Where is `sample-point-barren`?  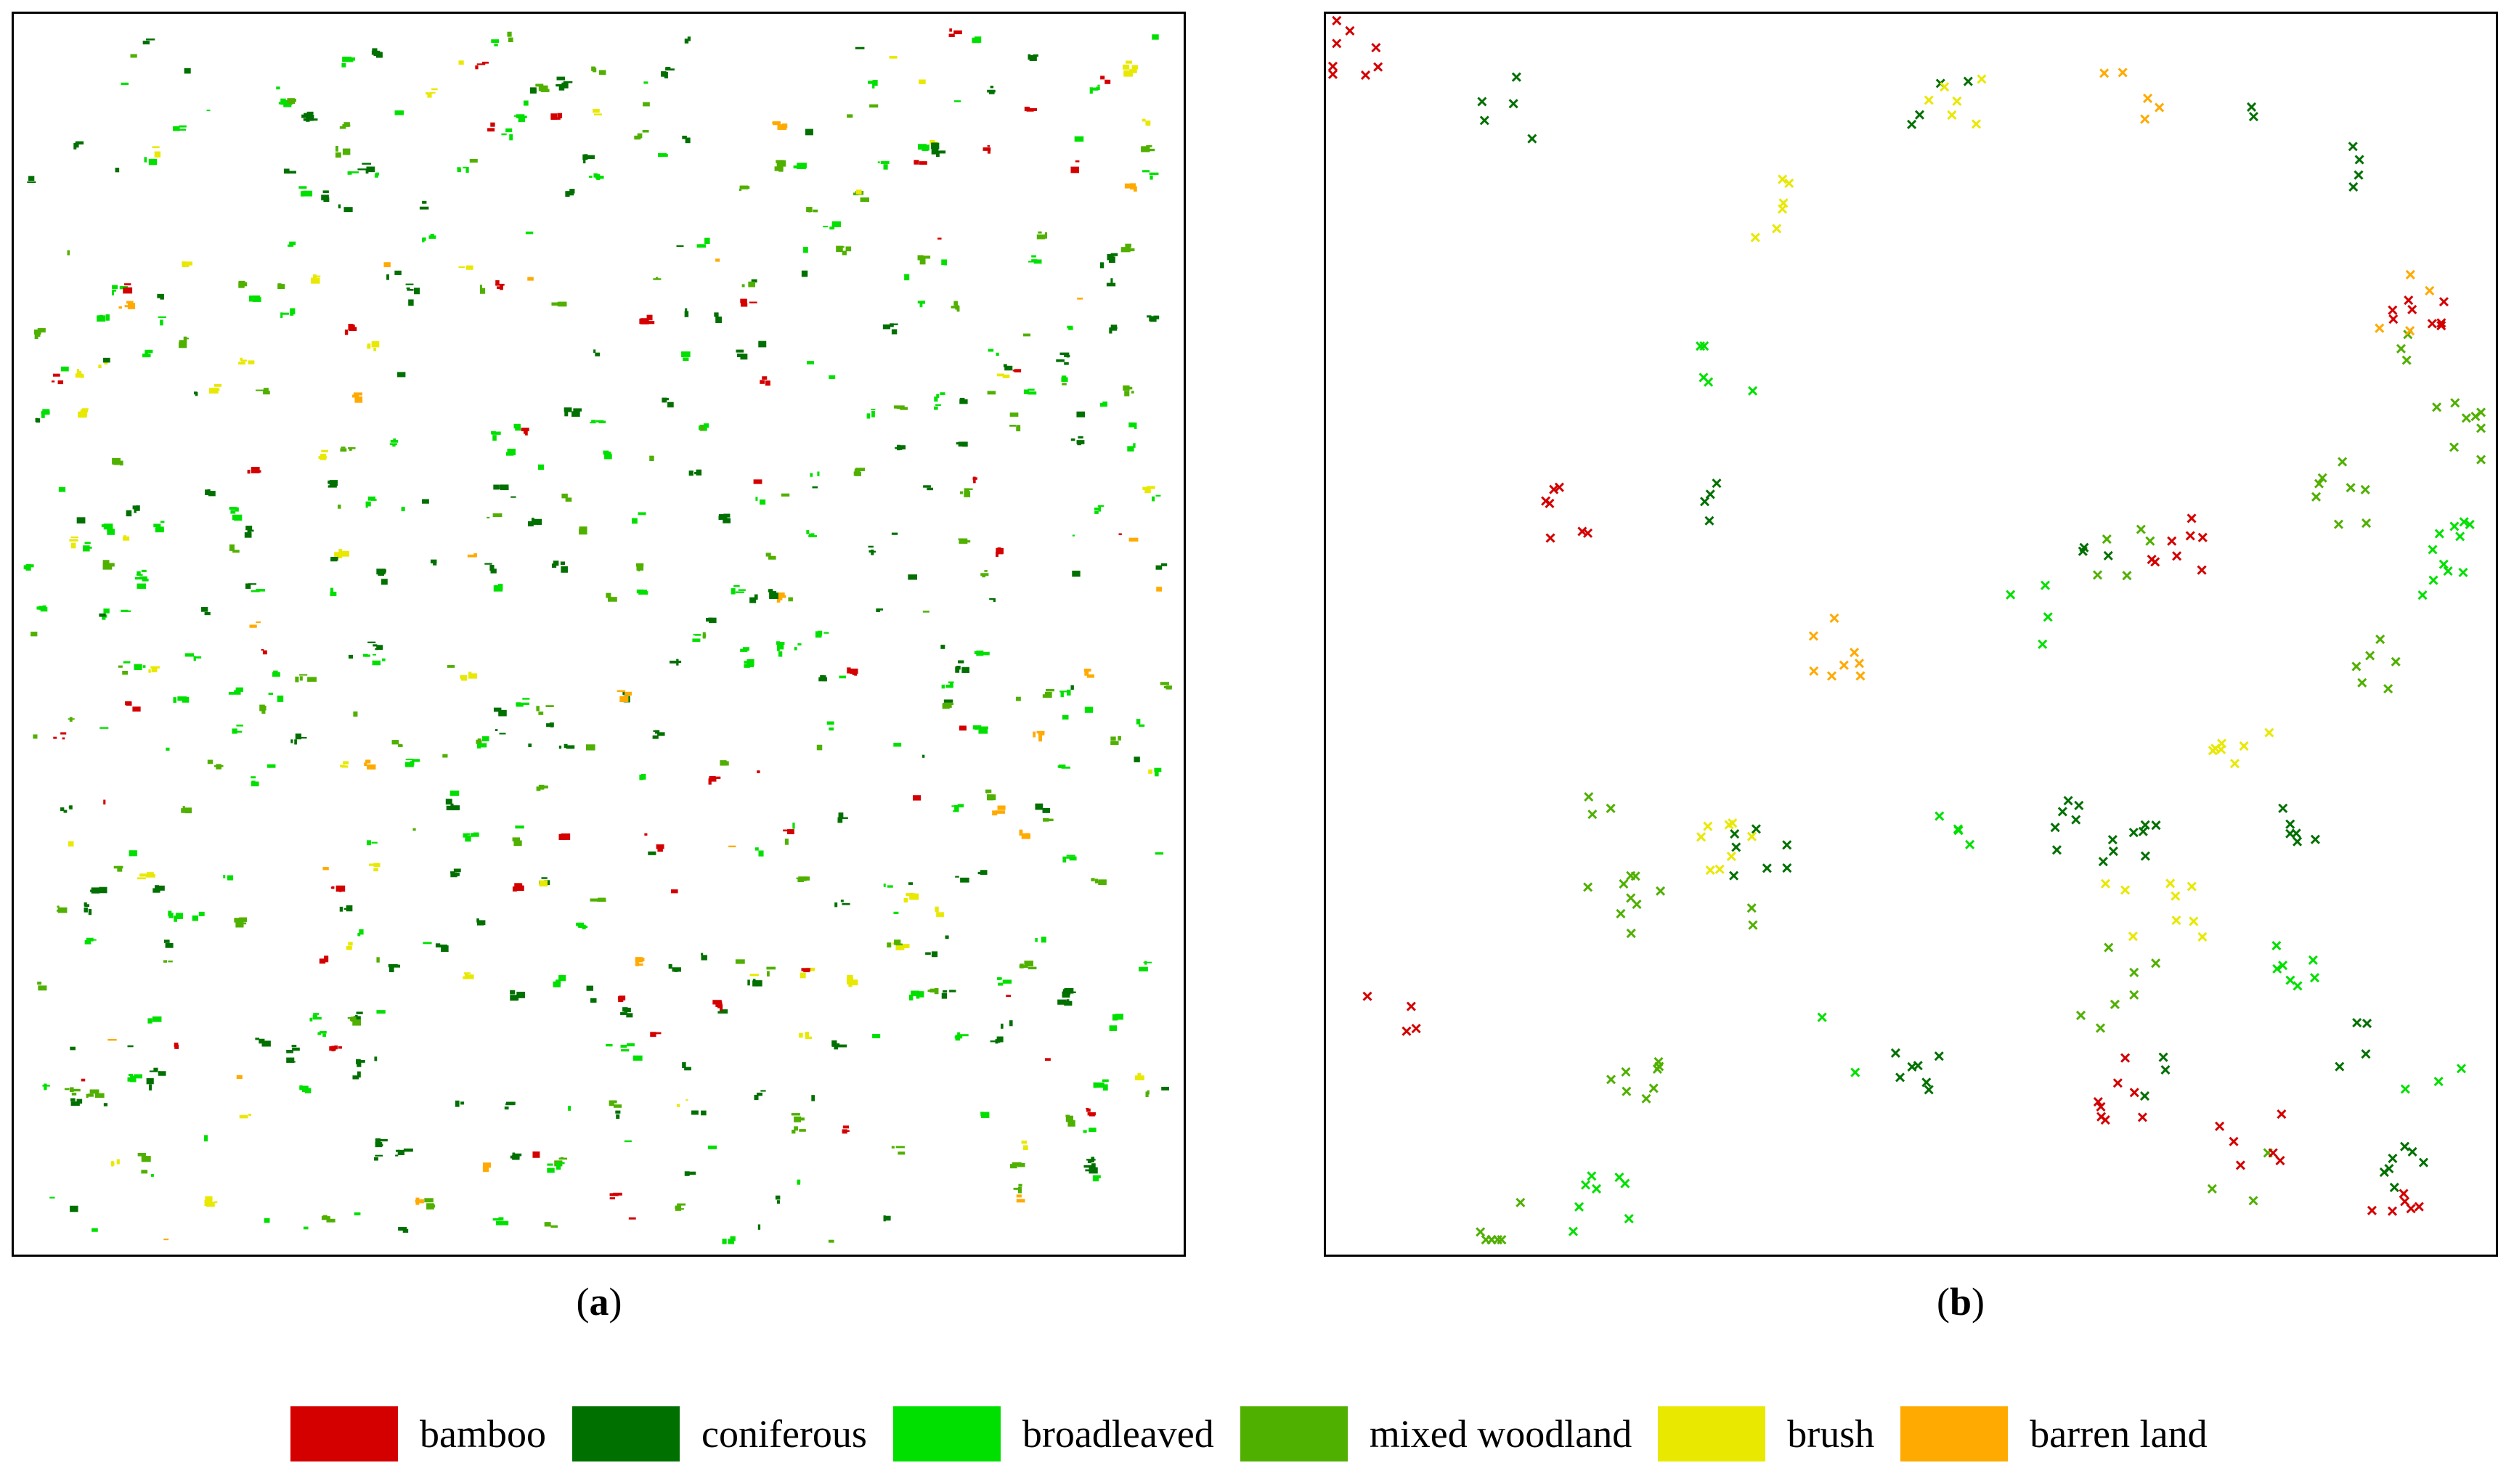 sample-point-barren is located at coordinates (1860, 676).